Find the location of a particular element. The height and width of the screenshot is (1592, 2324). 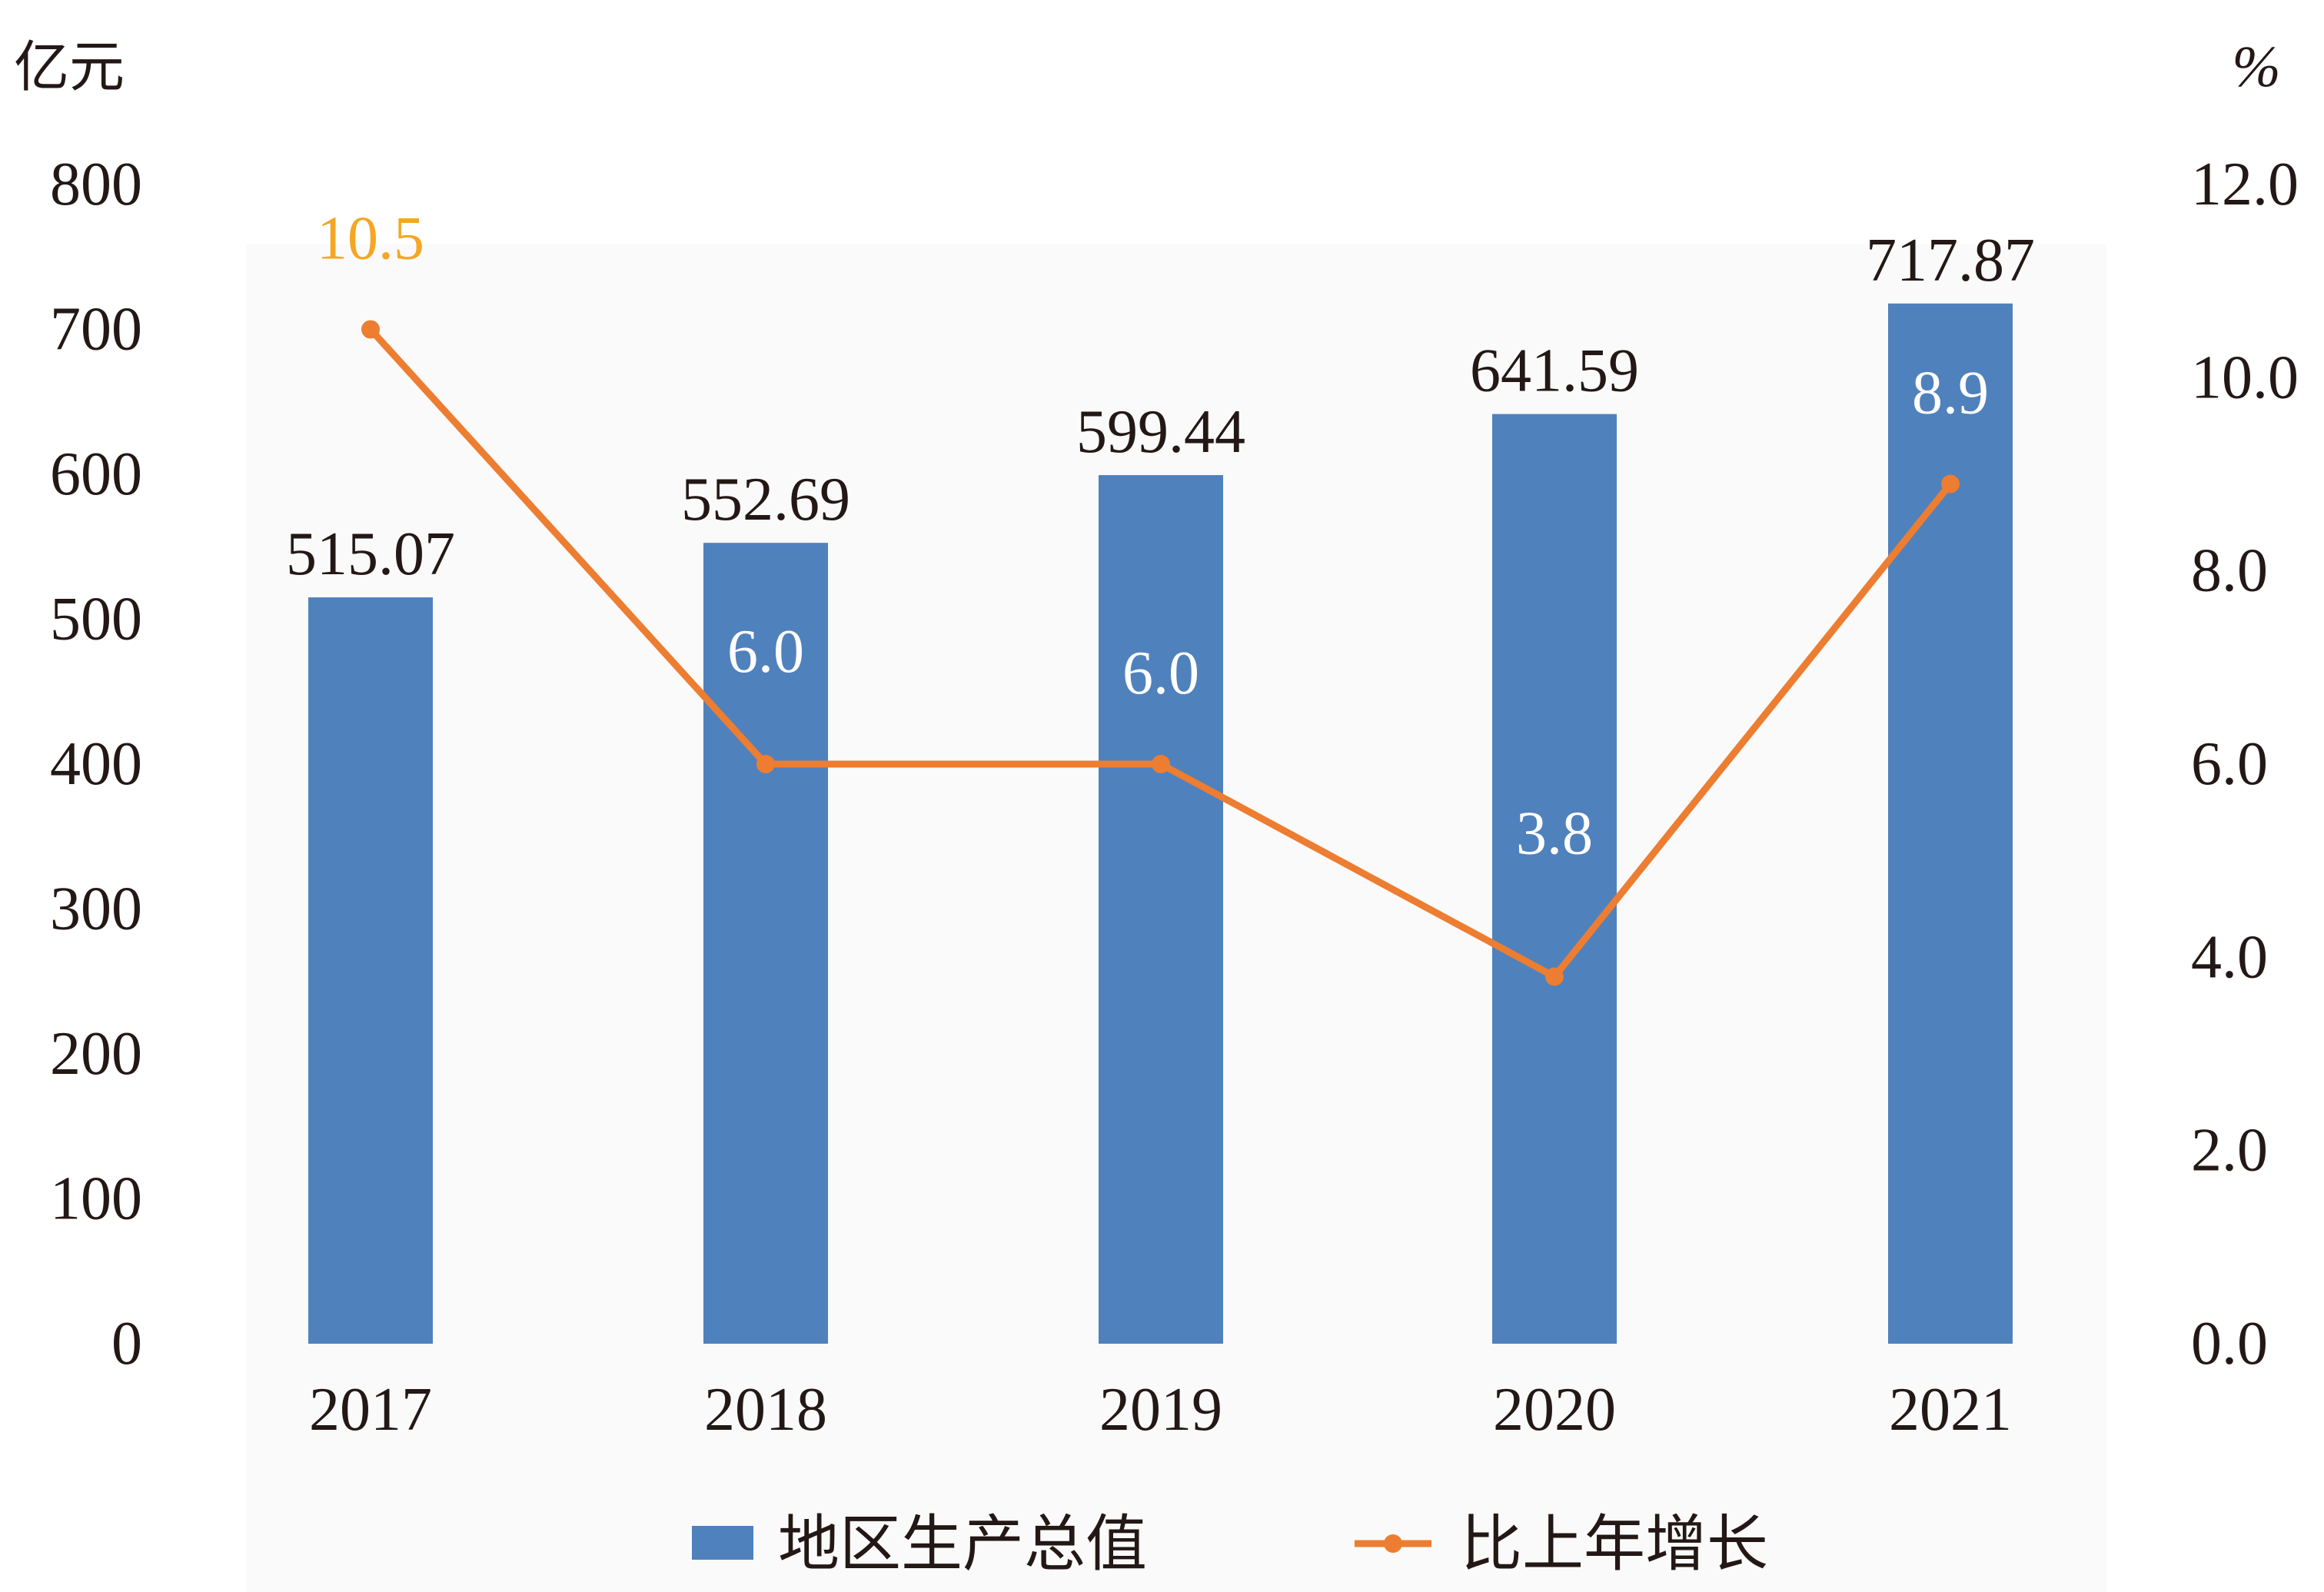

left-axis-unit: 亿元 is located at coordinates (70, 67).